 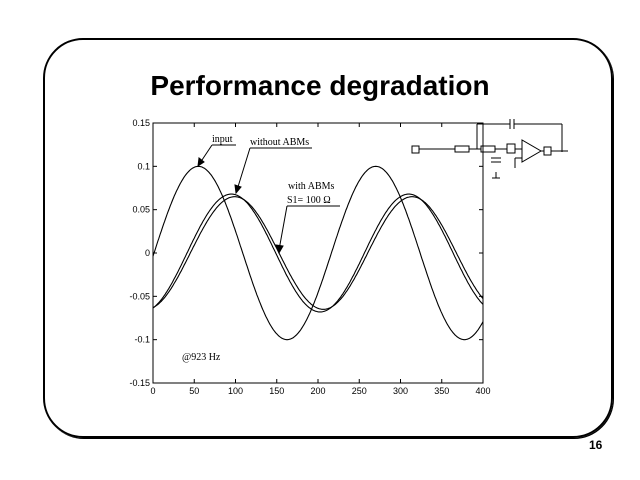 What do you see at coordinates (309, 228) in the screenshot?
I see `with-leader-line` at bounding box center [309, 228].